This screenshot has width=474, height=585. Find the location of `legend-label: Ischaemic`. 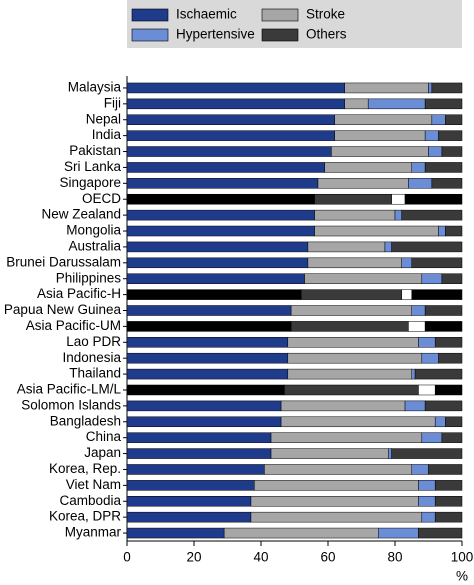

legend-label: Ischaemic is located at coordinates (206, 14).